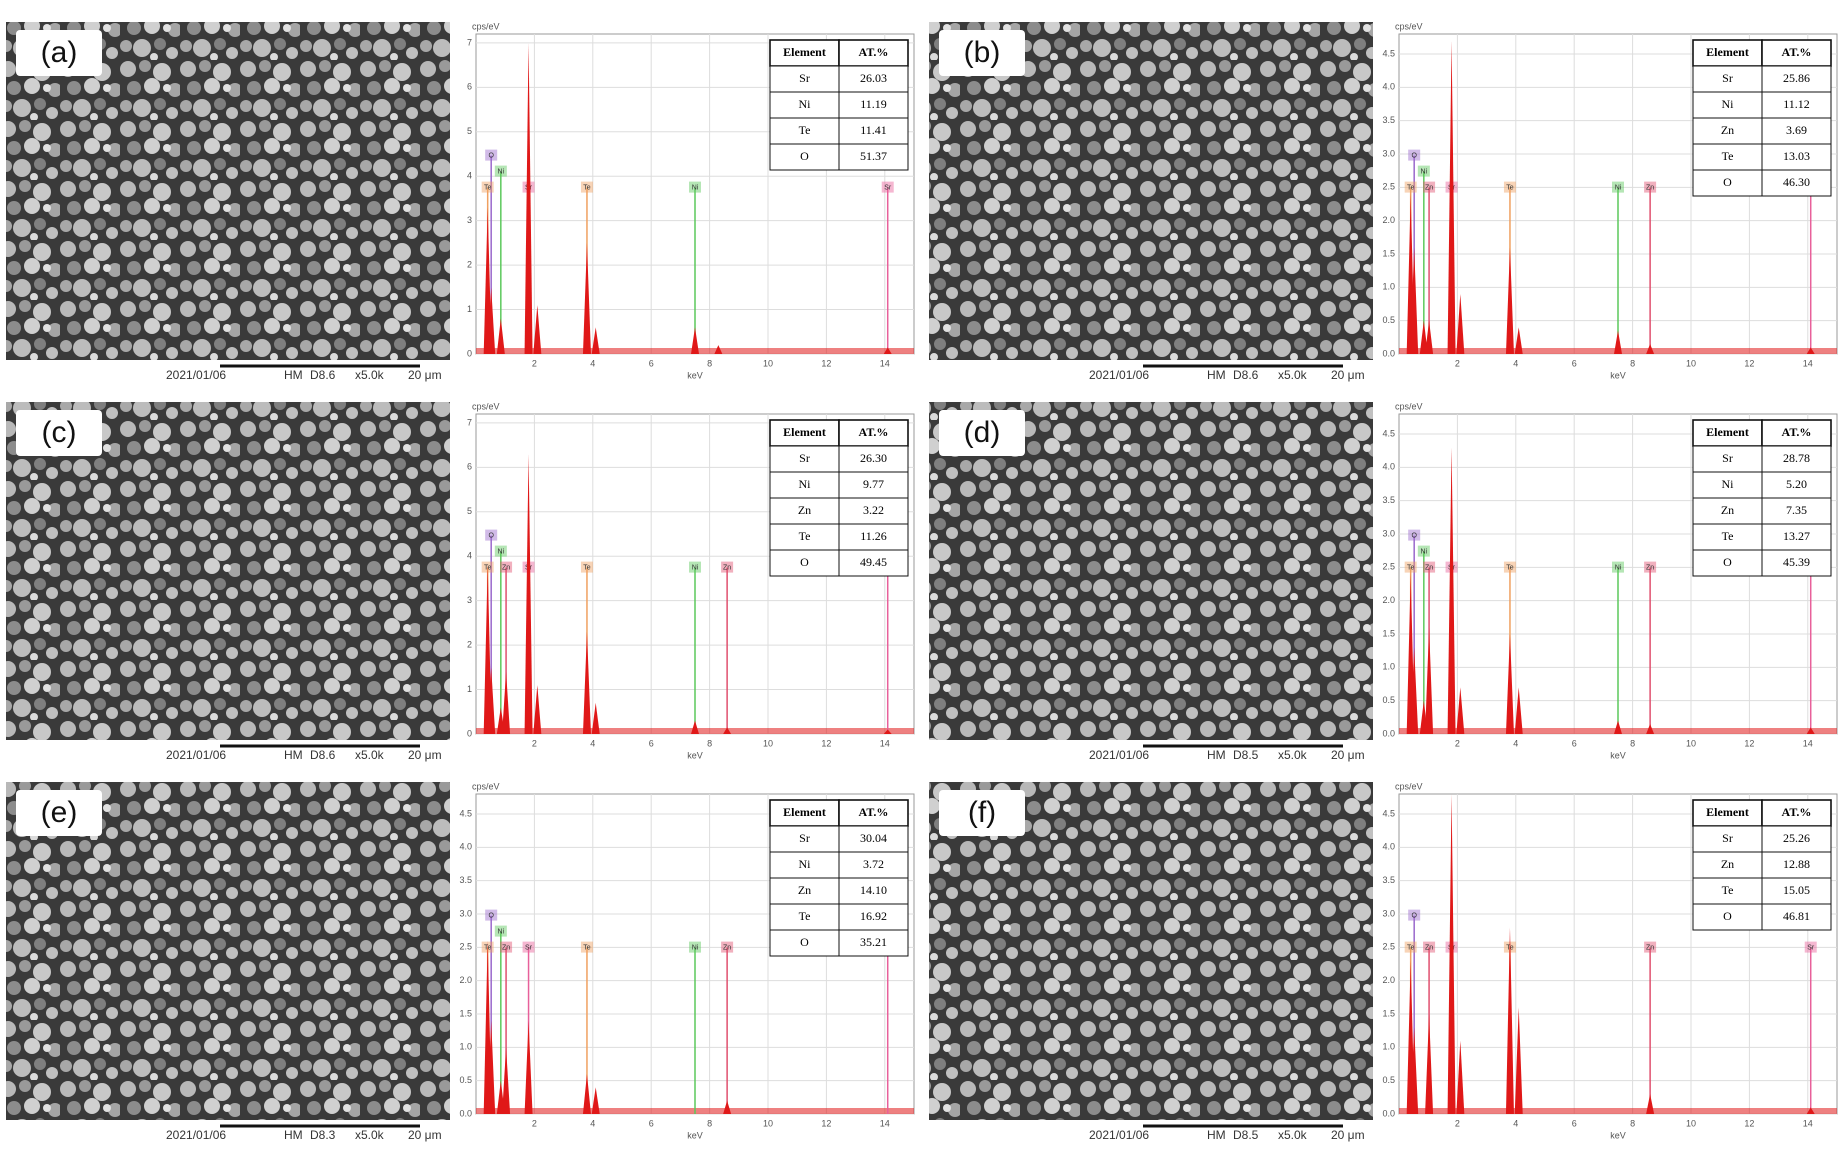 This screenshot has width=1846, height=1164. Describe the element at coordinates (1796, 156) in the screenshot. I see `table-cell-text: 13.03` at that location.